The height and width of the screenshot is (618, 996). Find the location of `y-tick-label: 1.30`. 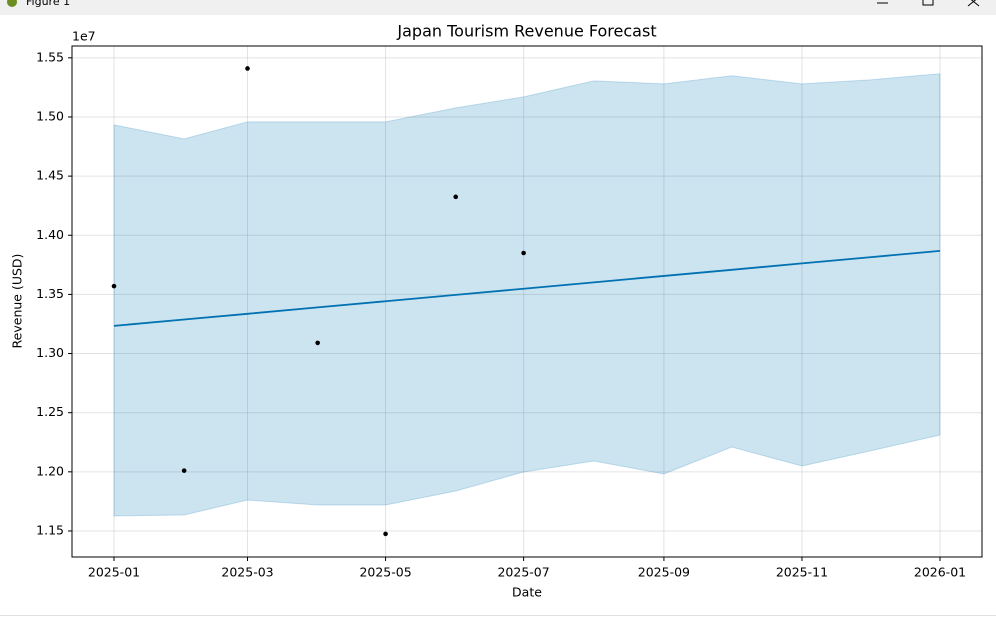

y-tick-label: 1.30 is located at coordinates (50, 352).